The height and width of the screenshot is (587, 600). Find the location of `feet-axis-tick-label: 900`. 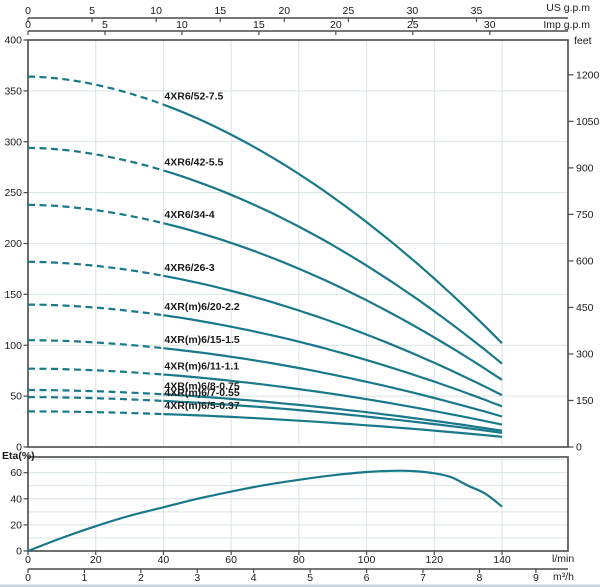

feet-axis-tick-label: 900 is located at coordinates (585, 168).